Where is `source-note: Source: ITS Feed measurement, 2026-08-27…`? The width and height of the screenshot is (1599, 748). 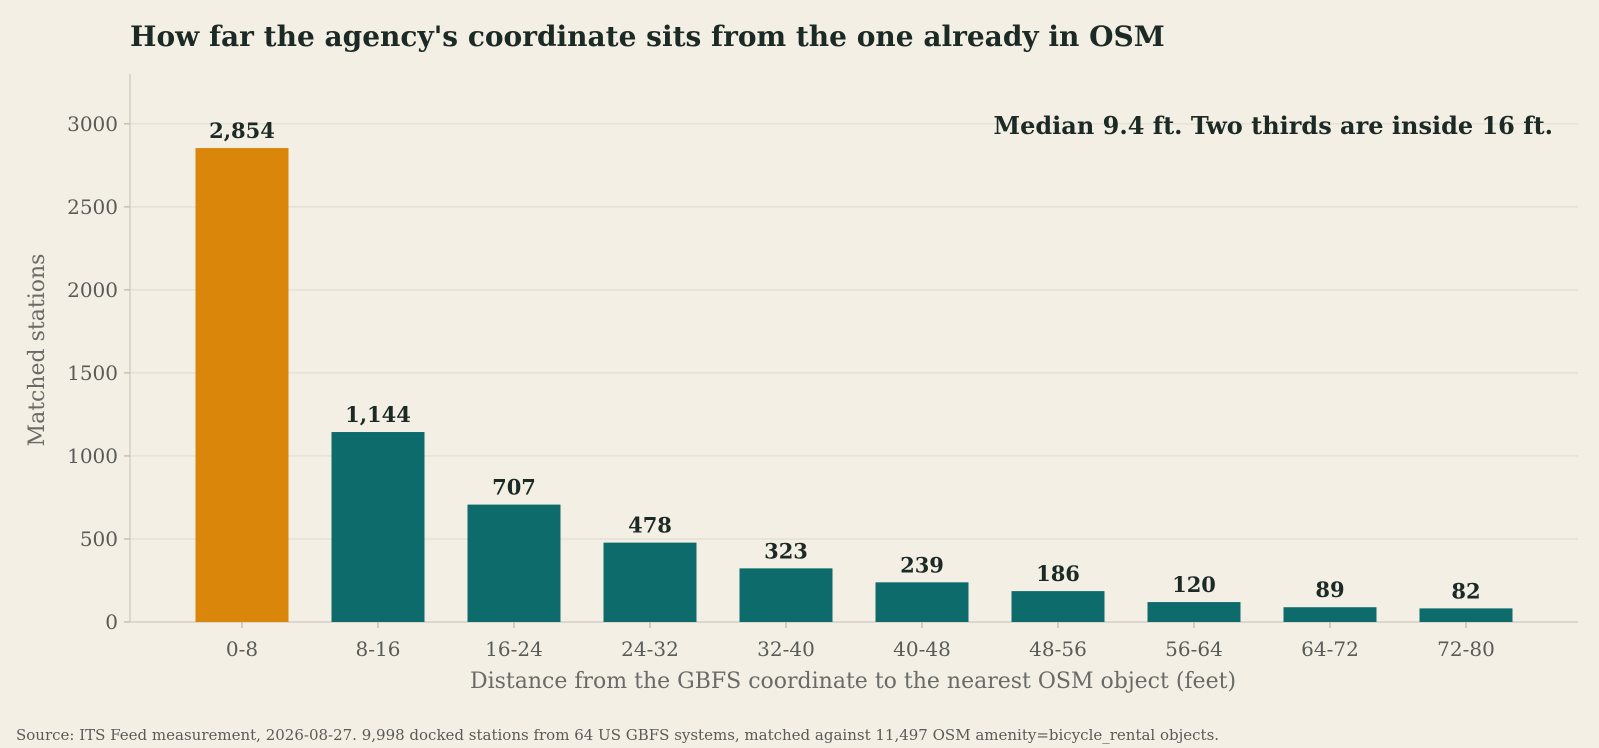
source-note: Source: ITS Feed measurement, 2026-08-27… is located at coordinates (617, 735).